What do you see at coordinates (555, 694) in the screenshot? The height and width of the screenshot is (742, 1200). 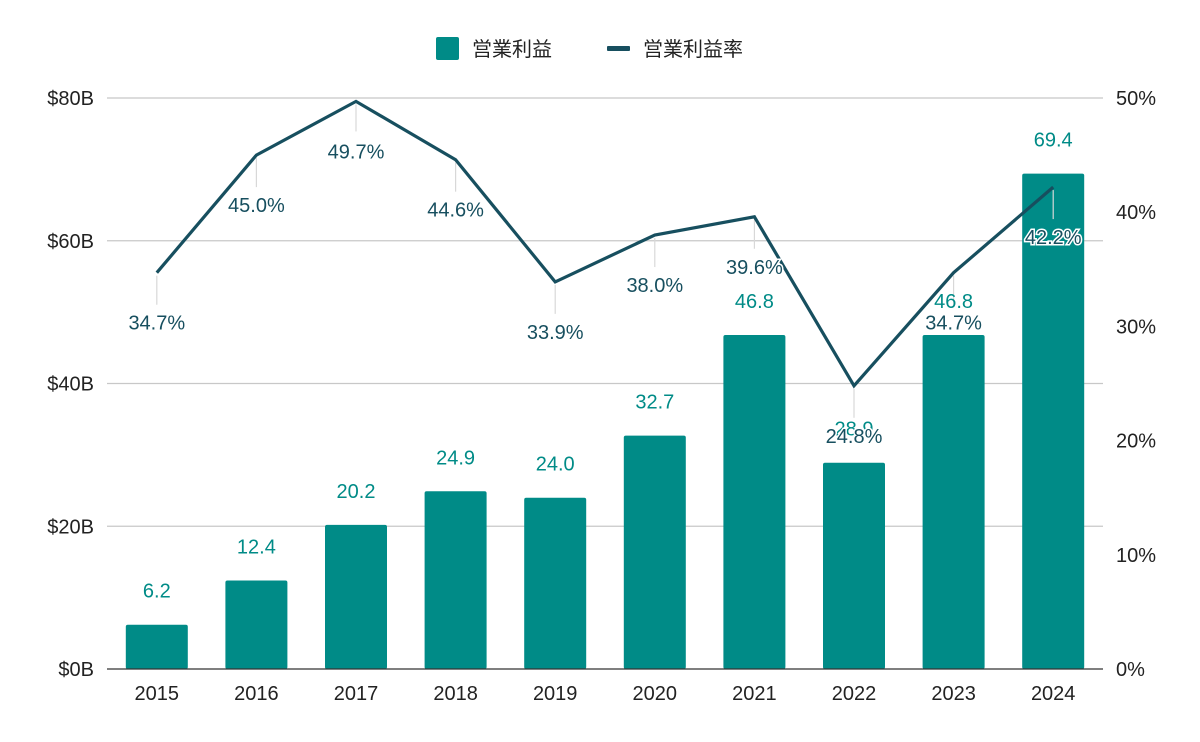 I see `x-tick-label: 2019` at bounding box center [555, 694].